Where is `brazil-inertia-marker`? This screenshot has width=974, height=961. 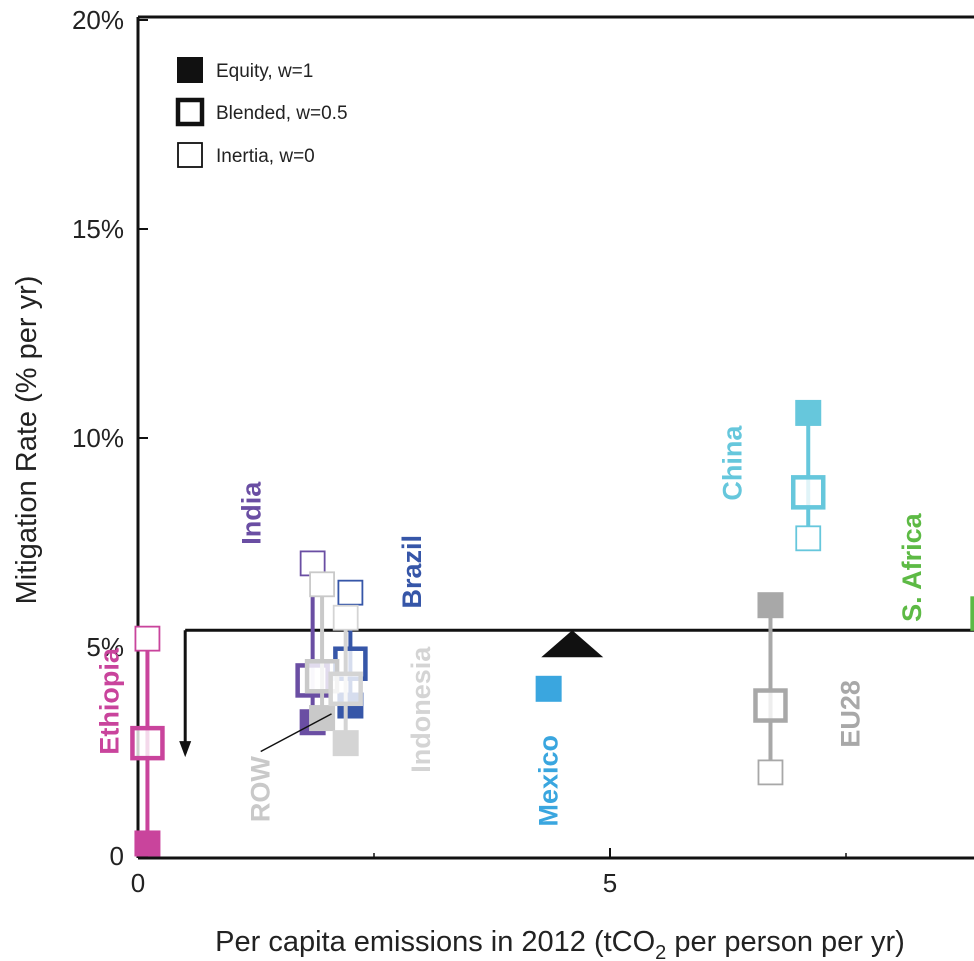
brazil-inertia-marker is located at coordinates (350, 592).